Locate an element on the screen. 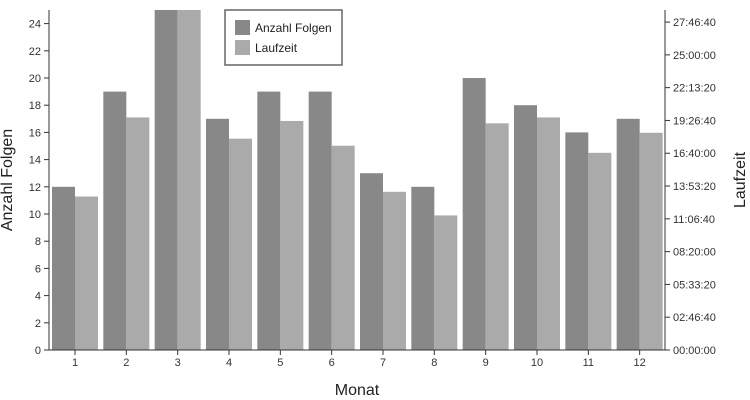 This screenshot has height=400, width=750. left-tick-label: 24 is located at coordinates (35, 25).